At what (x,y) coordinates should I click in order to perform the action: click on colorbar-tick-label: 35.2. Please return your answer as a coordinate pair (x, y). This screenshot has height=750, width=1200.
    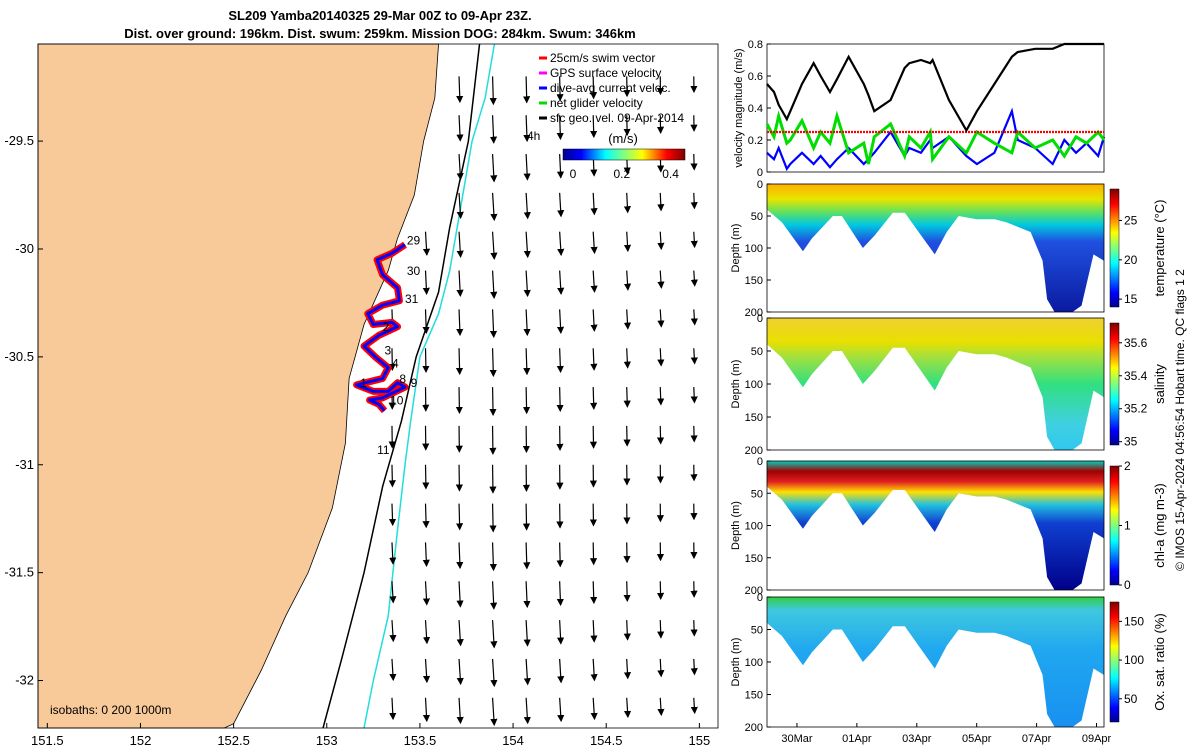
    Looking at the image, I should click on (1136, 409).